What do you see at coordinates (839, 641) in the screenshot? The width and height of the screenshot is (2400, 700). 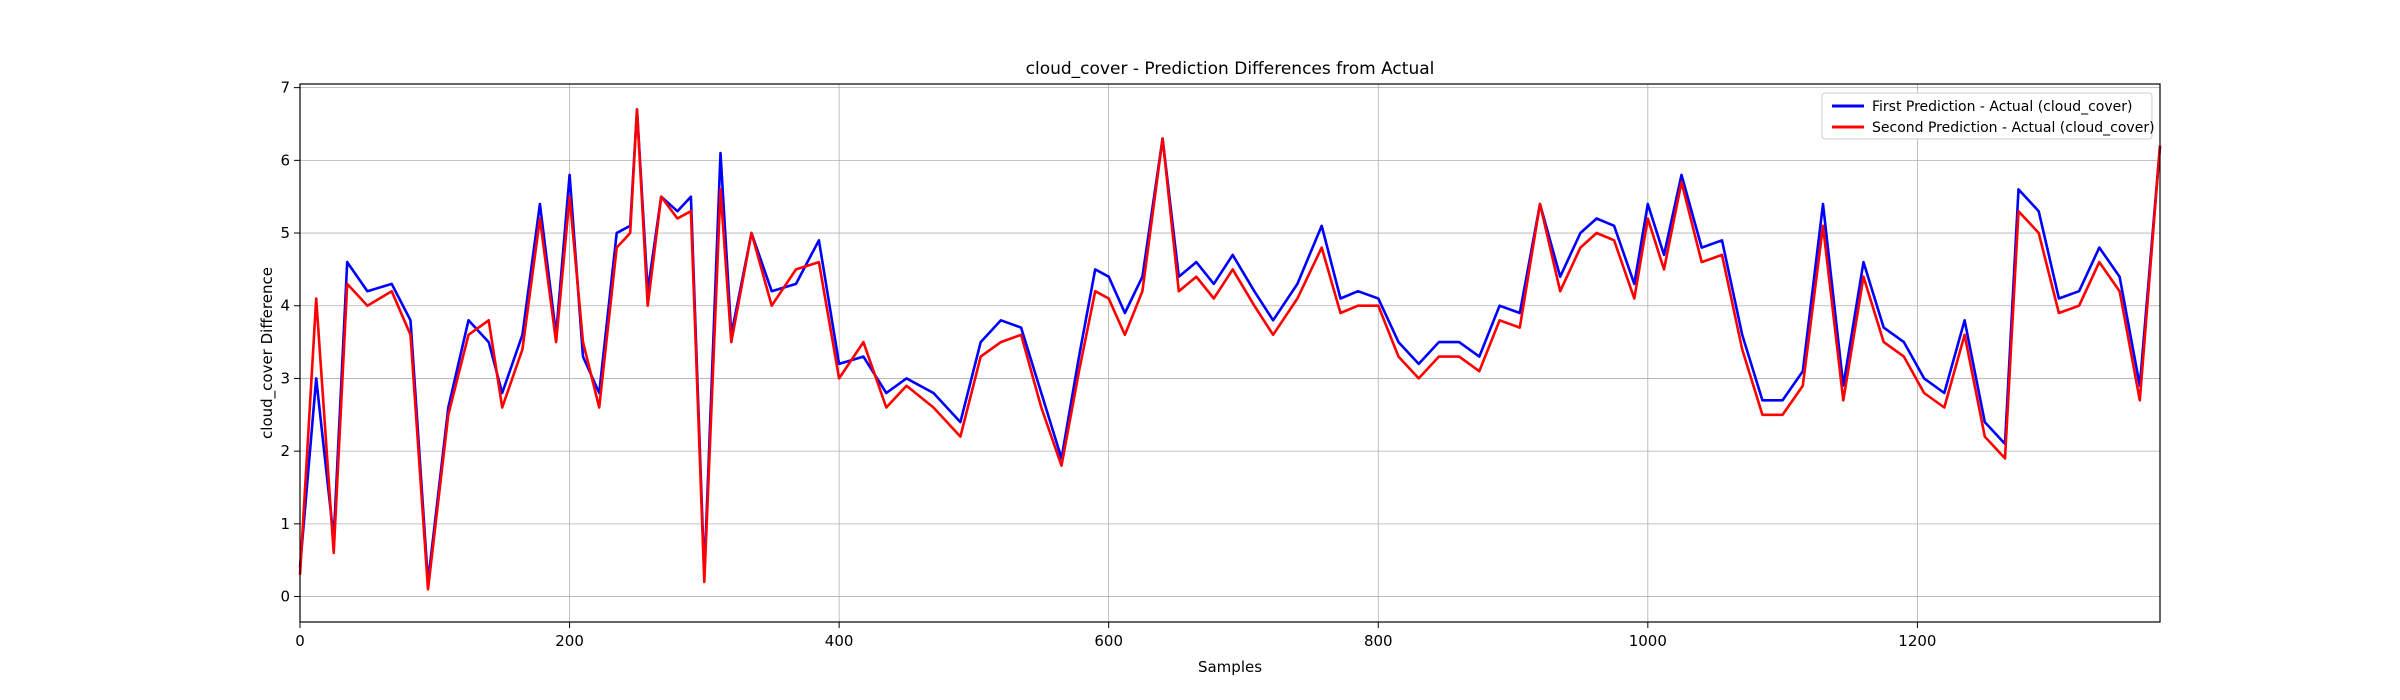 I see `x-tick-label: 400` at bounding box center [839, 641].